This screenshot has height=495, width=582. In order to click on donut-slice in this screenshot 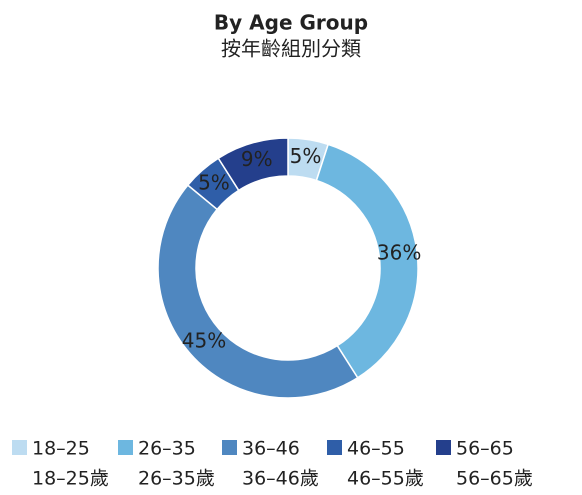, I will do `click(253, 164)`.